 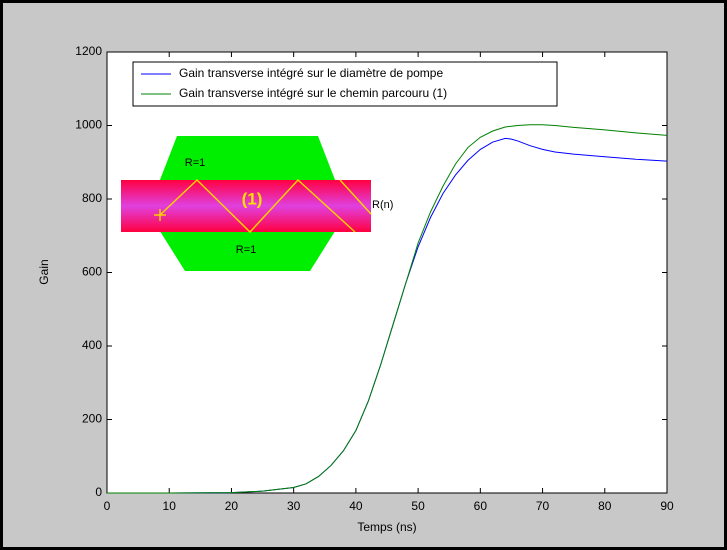 I want to click on x-tick-label: 60, so click(x=481, y=506).